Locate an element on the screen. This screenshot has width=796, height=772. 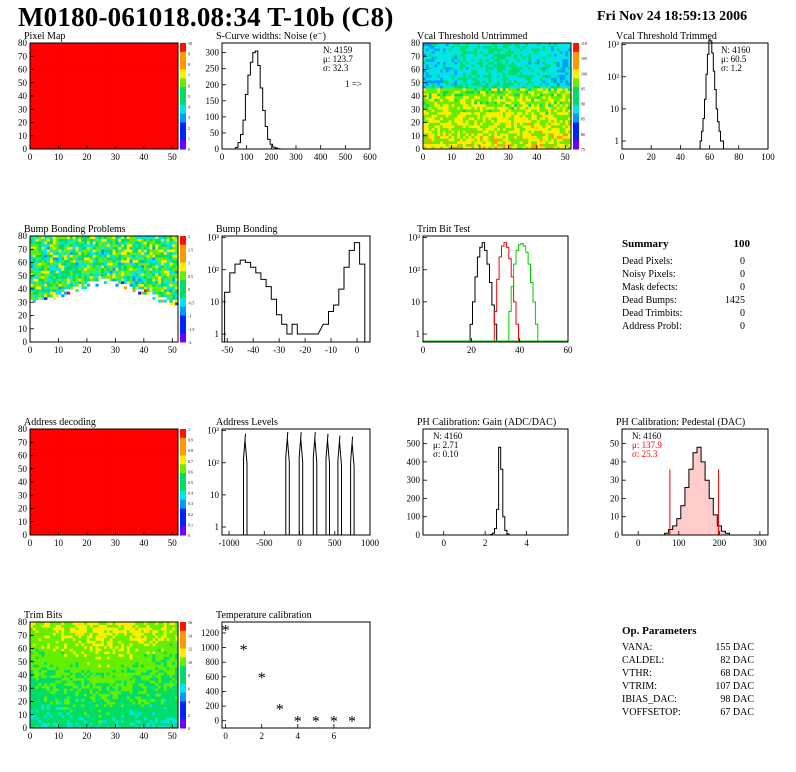
scurve-noise-xtick-label: 300 is located at coordinates (296, 157).